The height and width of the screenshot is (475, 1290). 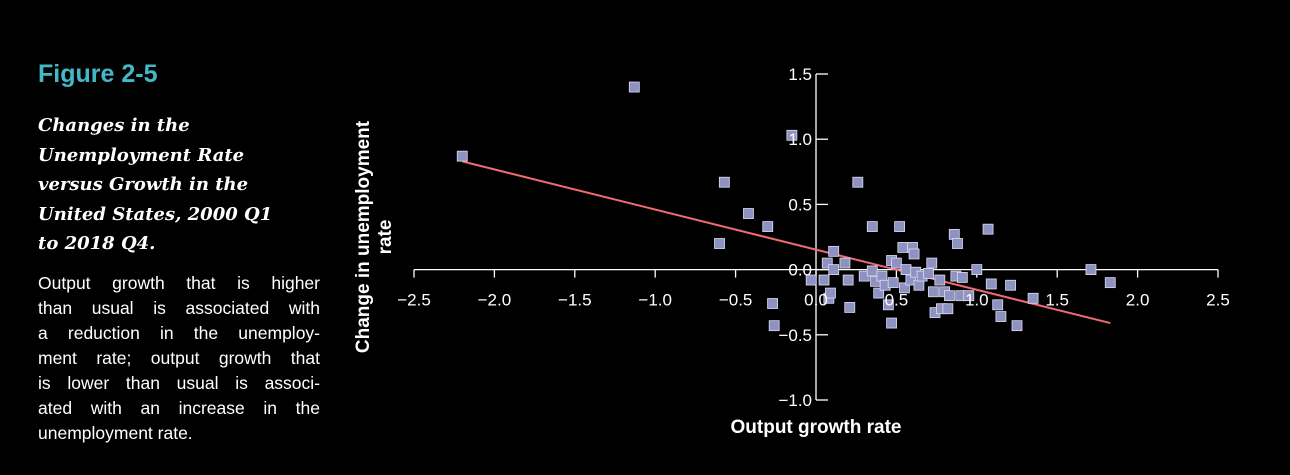 What do you see at coordinates (414, 300) in the screenshot?
I see `x-tick-label: −2.5` at bounding box center [414, 300].